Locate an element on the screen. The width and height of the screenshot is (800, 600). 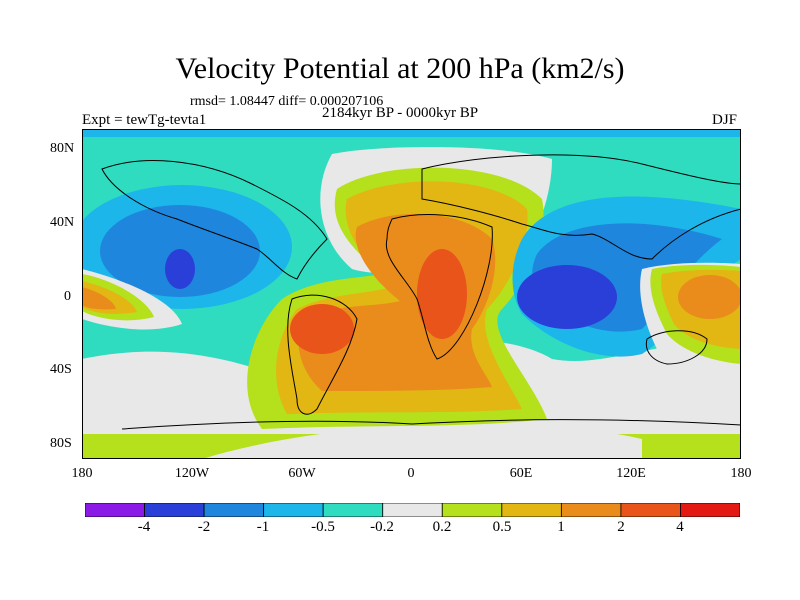
lat-label-40n: 40N is located at coordinates (62, 222).